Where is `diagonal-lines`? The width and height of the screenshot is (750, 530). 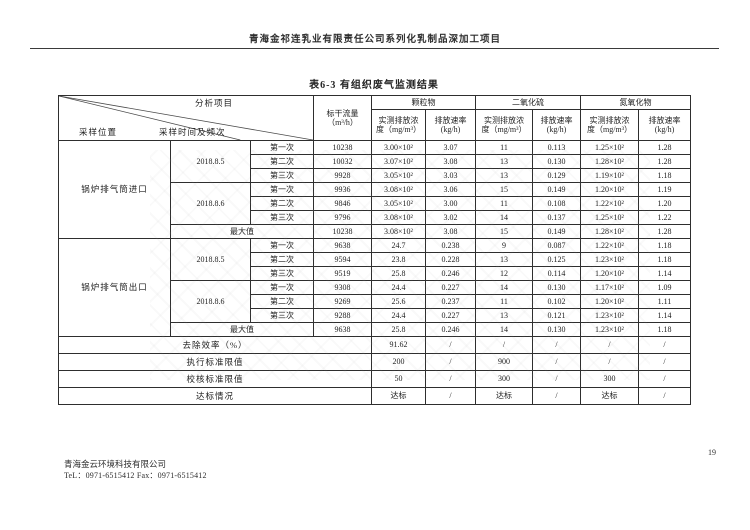 diagonal-lines is located at coordinates (186, 118).